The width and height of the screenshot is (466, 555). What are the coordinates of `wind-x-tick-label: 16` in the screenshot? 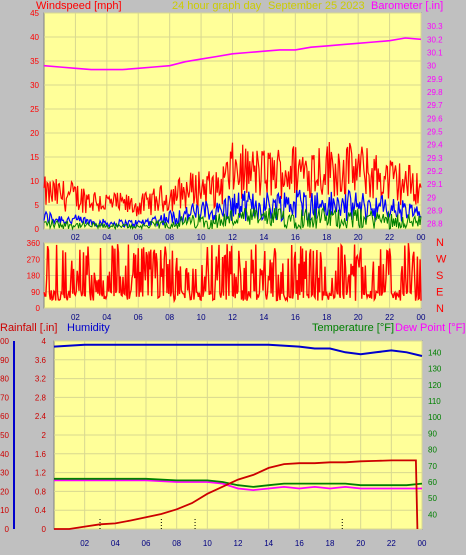 It's located at (295, 237).